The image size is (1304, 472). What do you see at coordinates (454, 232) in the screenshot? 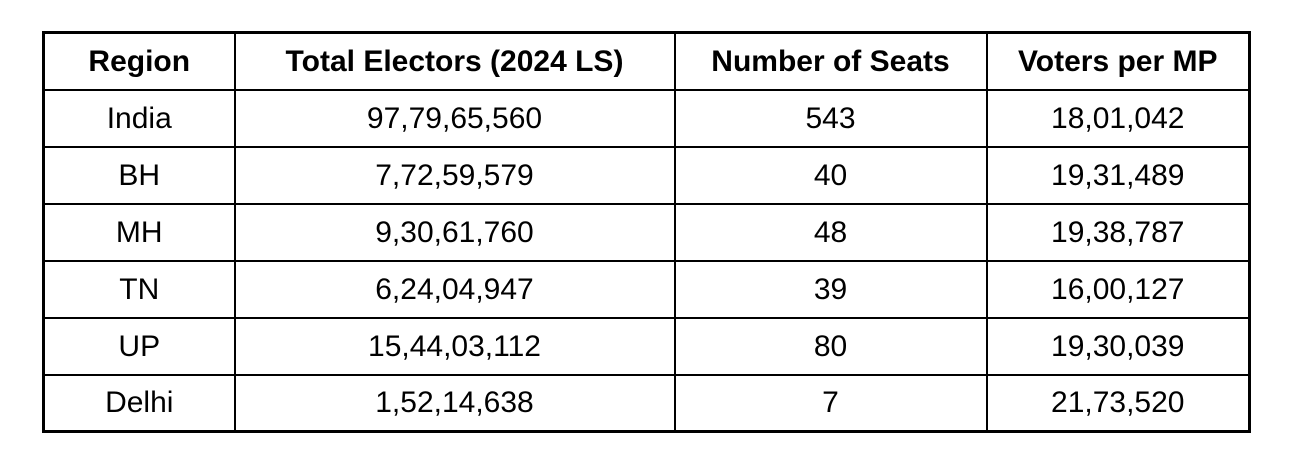
I see `cell-total-electors: 9,30,61,760` at bounding box center [454, 232].